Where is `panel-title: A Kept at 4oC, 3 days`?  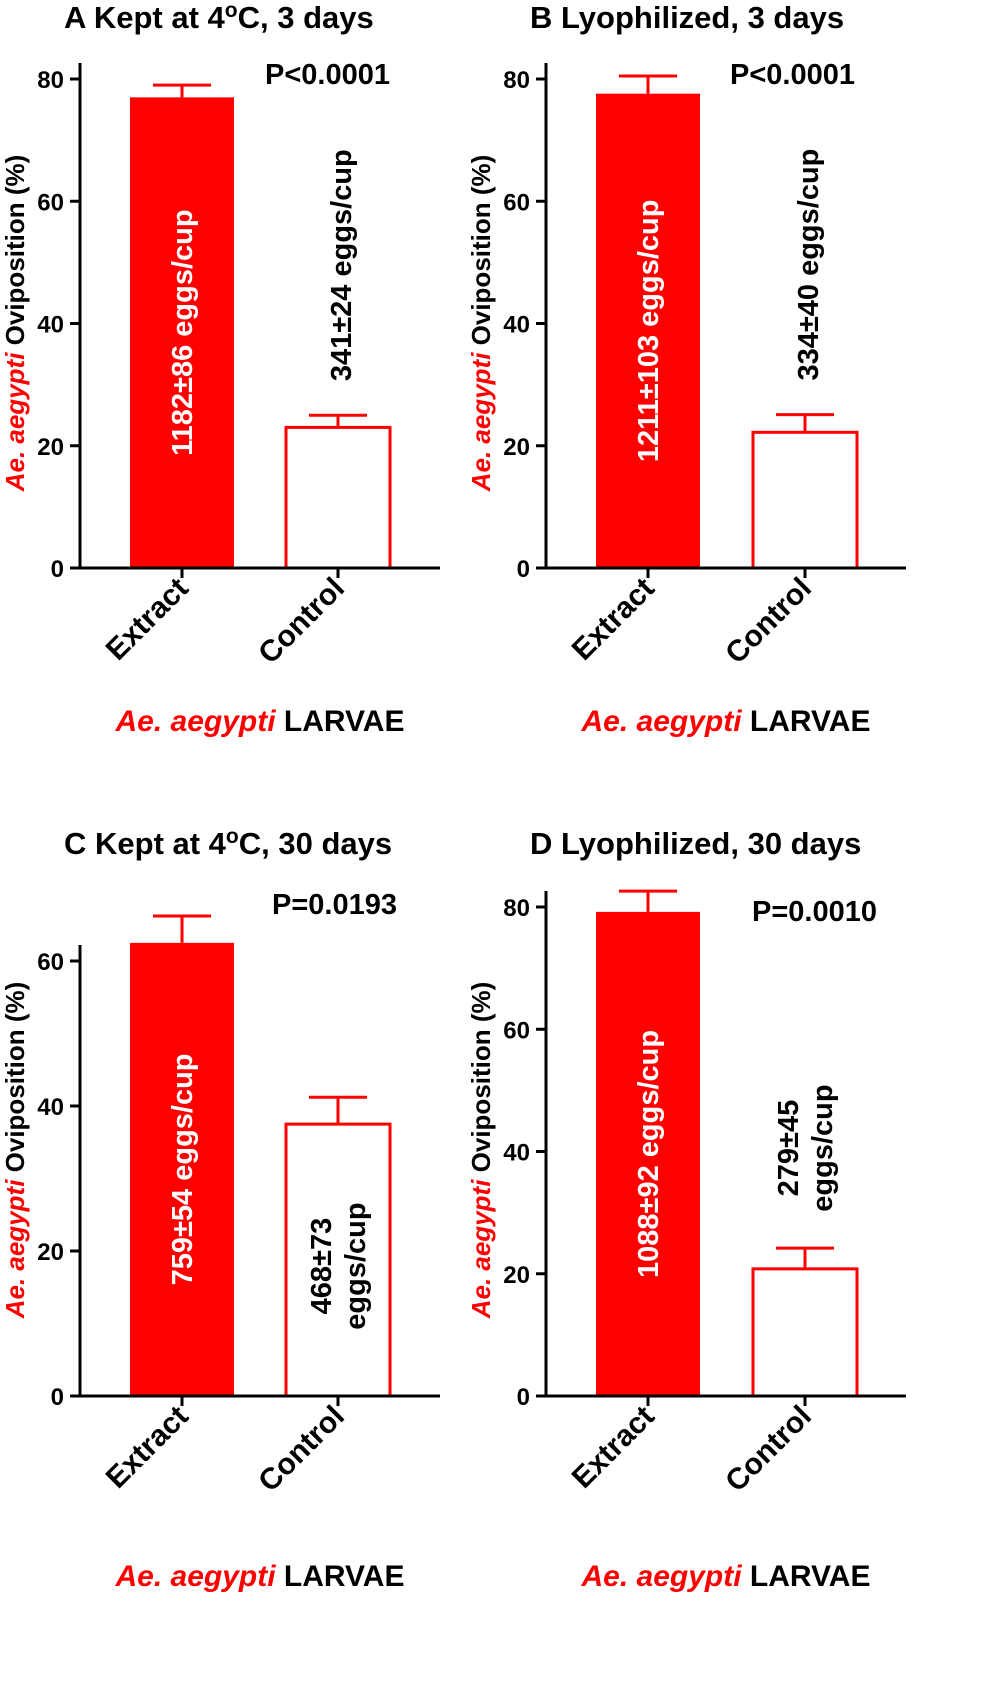 panel-title: A Kept at 4oC, 3 days is located at coordinates (219, 17).